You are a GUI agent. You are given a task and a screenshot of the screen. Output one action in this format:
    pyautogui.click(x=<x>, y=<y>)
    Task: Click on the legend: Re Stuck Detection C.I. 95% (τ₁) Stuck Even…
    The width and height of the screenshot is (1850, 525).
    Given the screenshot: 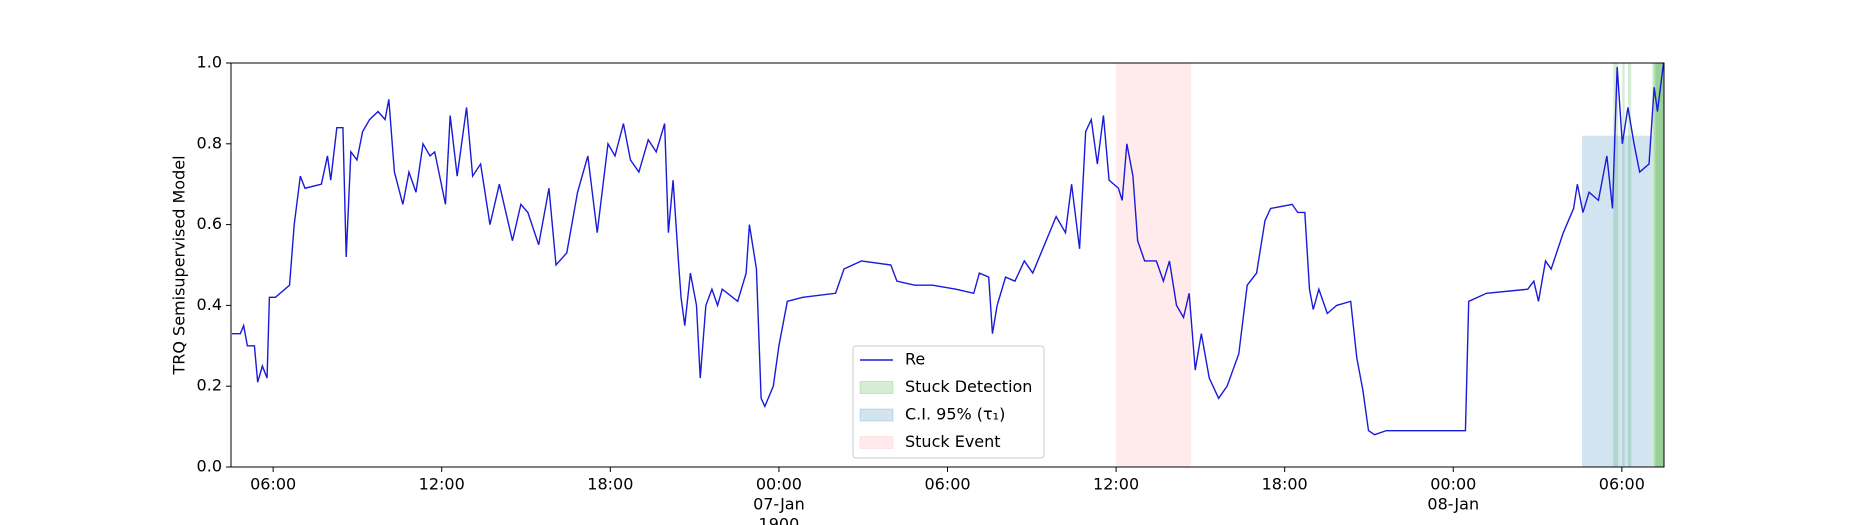 What is the action you would take?
    pyautogui.click(x=948, y=402)
    